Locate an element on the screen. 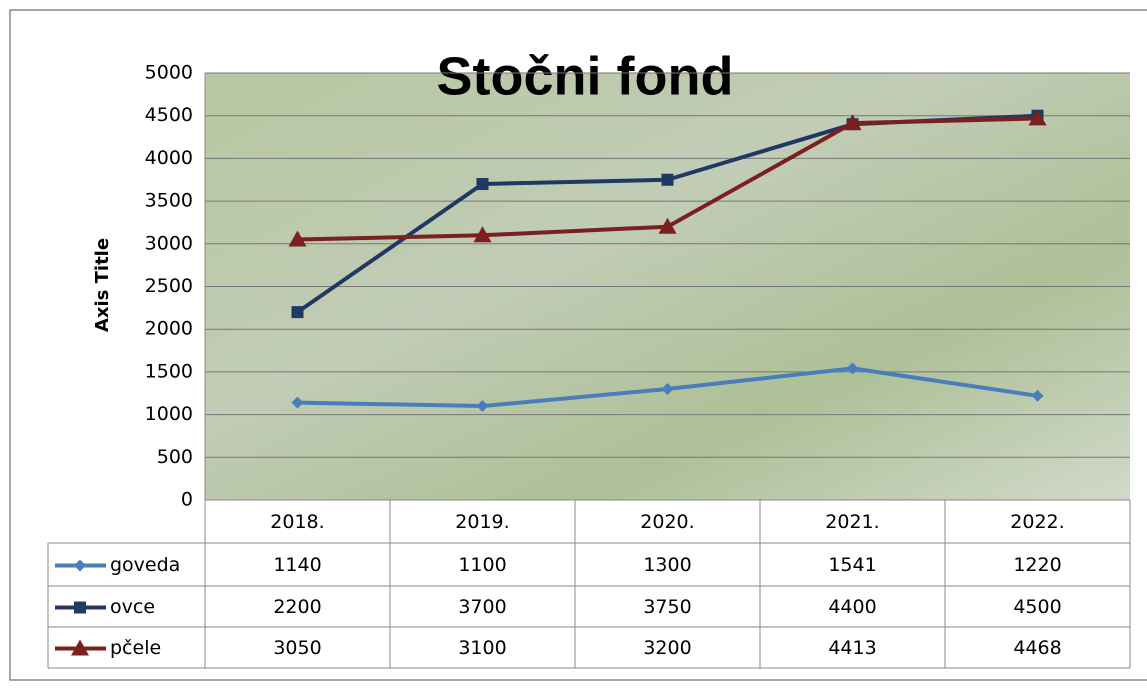 Image resolution: width=1147 pixels, height=691 pixels. y-tick-label: 5000 is located at coordinates (169, 73).